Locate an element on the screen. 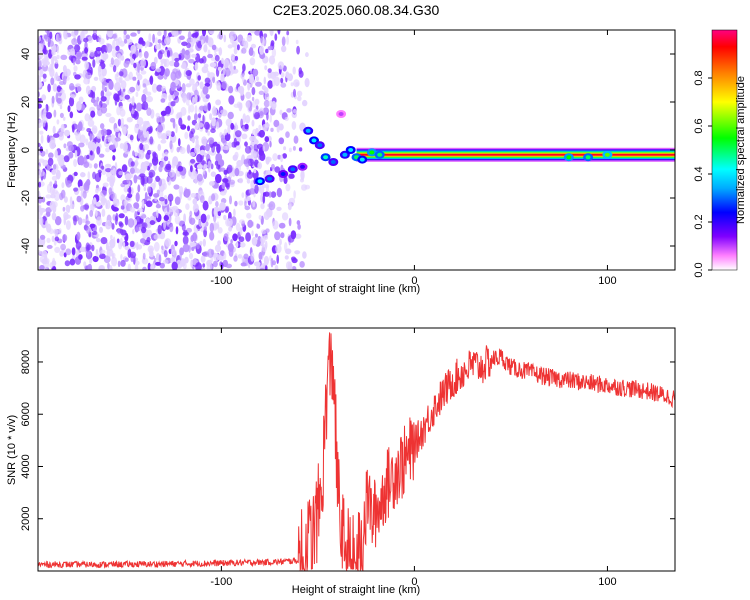 Image resolution: width=750 pixels, height=600 pixels. spectrogram-x-tick-label: 100 is located at coordinates (607, 281).